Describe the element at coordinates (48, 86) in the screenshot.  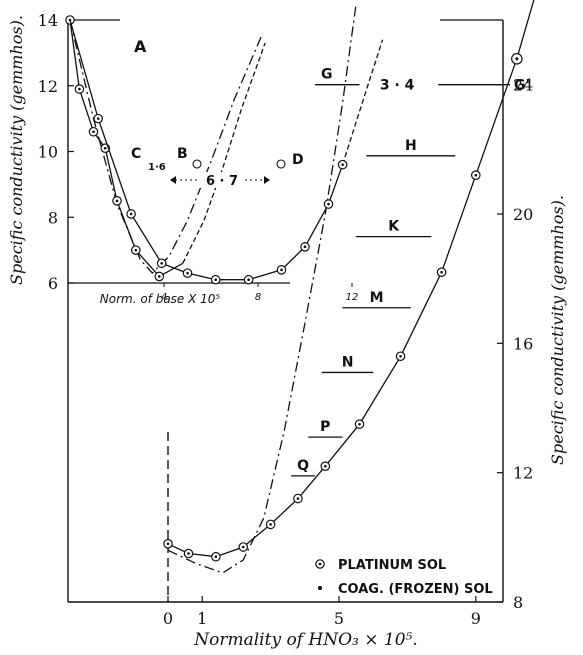
I see `y-left-tick-label: 12` at that location.